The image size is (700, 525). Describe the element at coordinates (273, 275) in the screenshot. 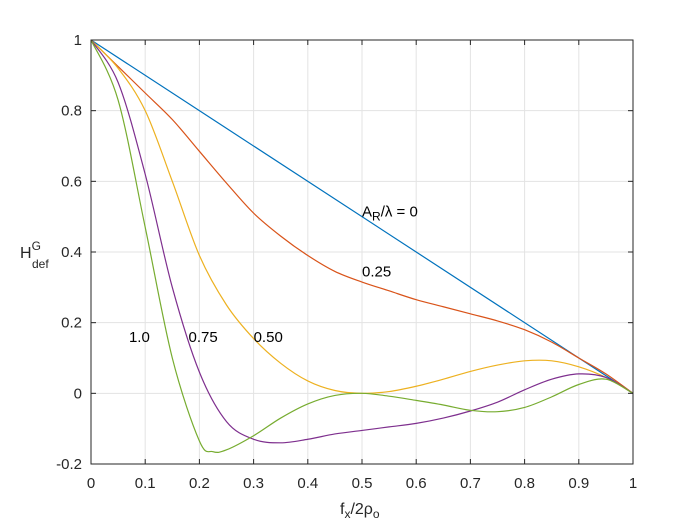

I see `annotations: AR/λ = 0 0.25 1.0 0.75 0.50` at that location.